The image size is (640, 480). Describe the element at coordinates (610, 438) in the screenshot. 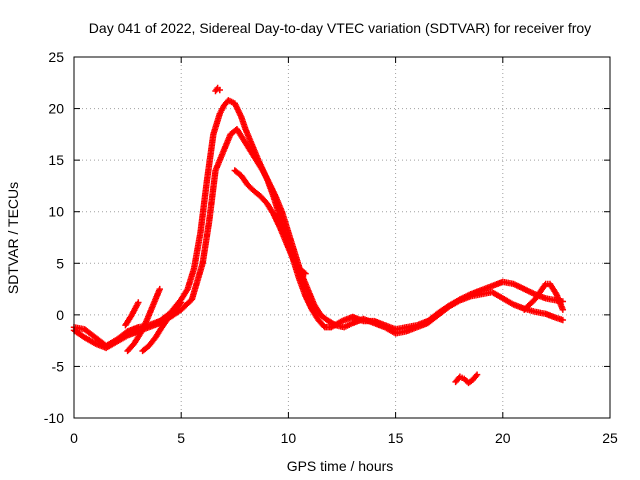

I see `x-tick-label: 25` at that location.